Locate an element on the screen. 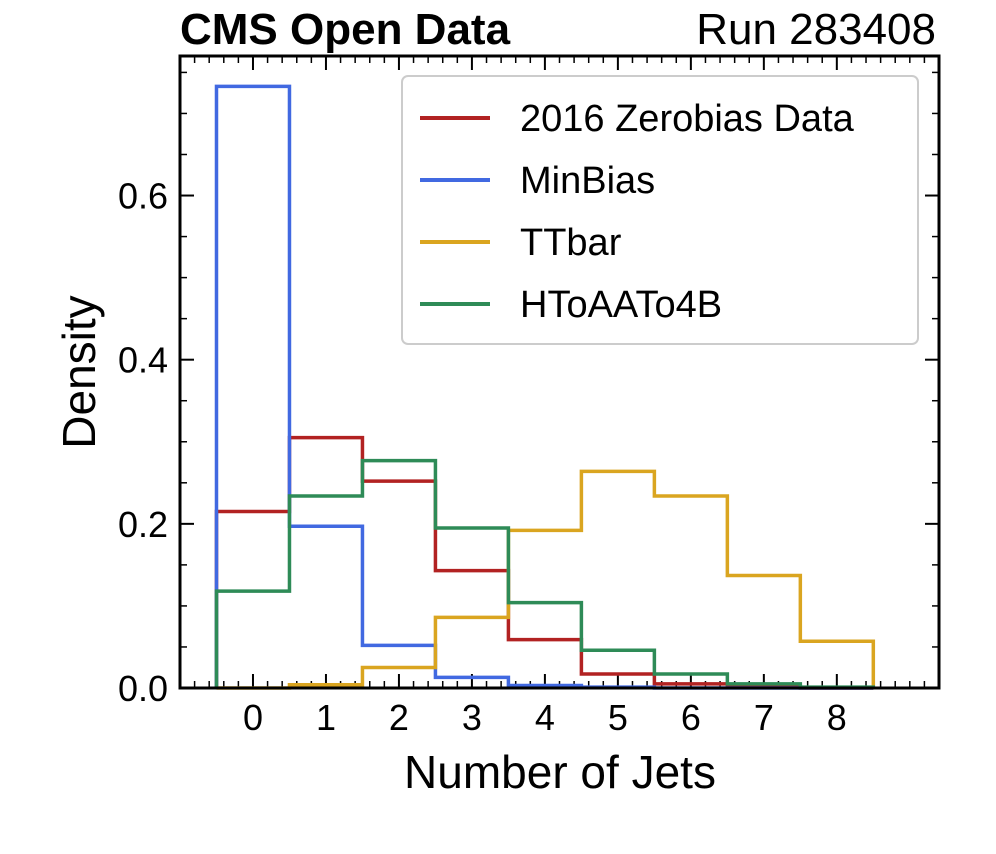 This screenshot has width=996, height=854. x-tick-label: 7 is located at coordinates (764, 717).